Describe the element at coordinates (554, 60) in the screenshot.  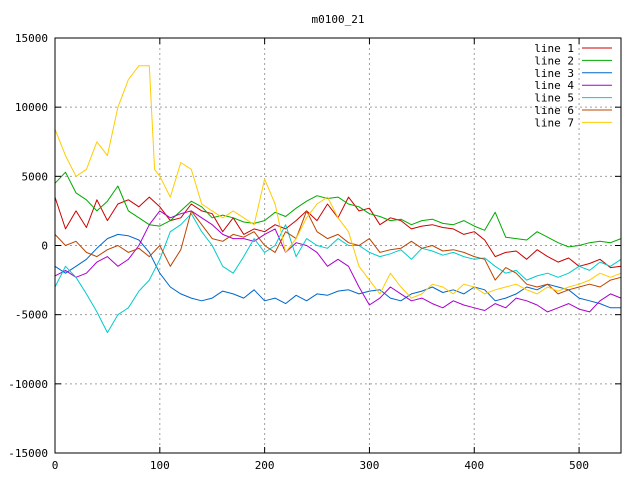
I see `legend-label-2: line 2` at that location.